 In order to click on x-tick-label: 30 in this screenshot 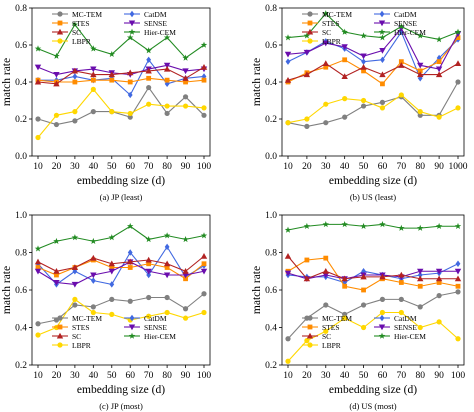, I will do `click(75, 167)`.